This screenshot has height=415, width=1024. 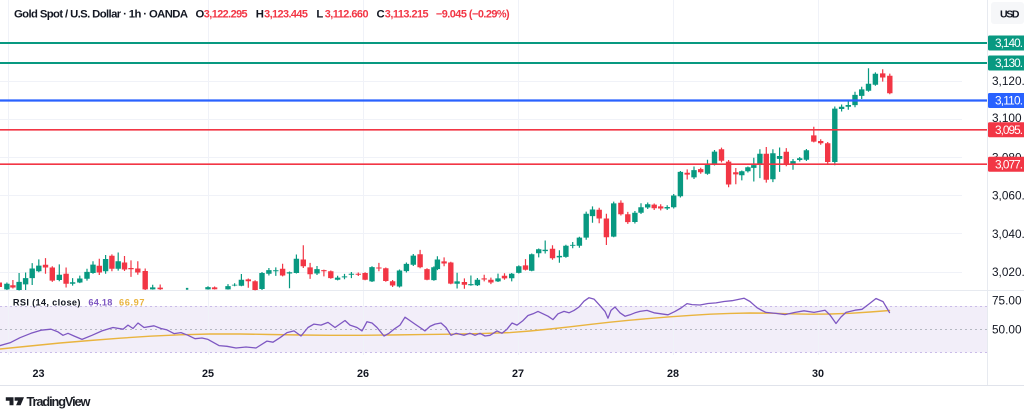 What do you see at coordinates (132, 302) in the screenshot?
I see `svg-text: 66.97` at bounding box center [132, 302].